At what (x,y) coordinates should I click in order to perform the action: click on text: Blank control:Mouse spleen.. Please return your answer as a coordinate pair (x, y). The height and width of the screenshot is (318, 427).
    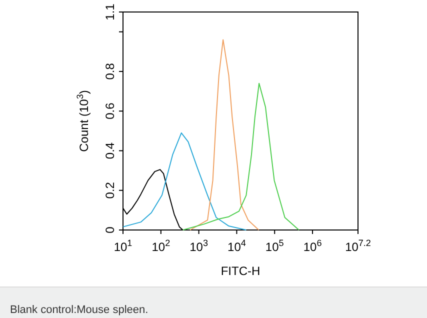
    Looking at the image, I should click on (79, 310).